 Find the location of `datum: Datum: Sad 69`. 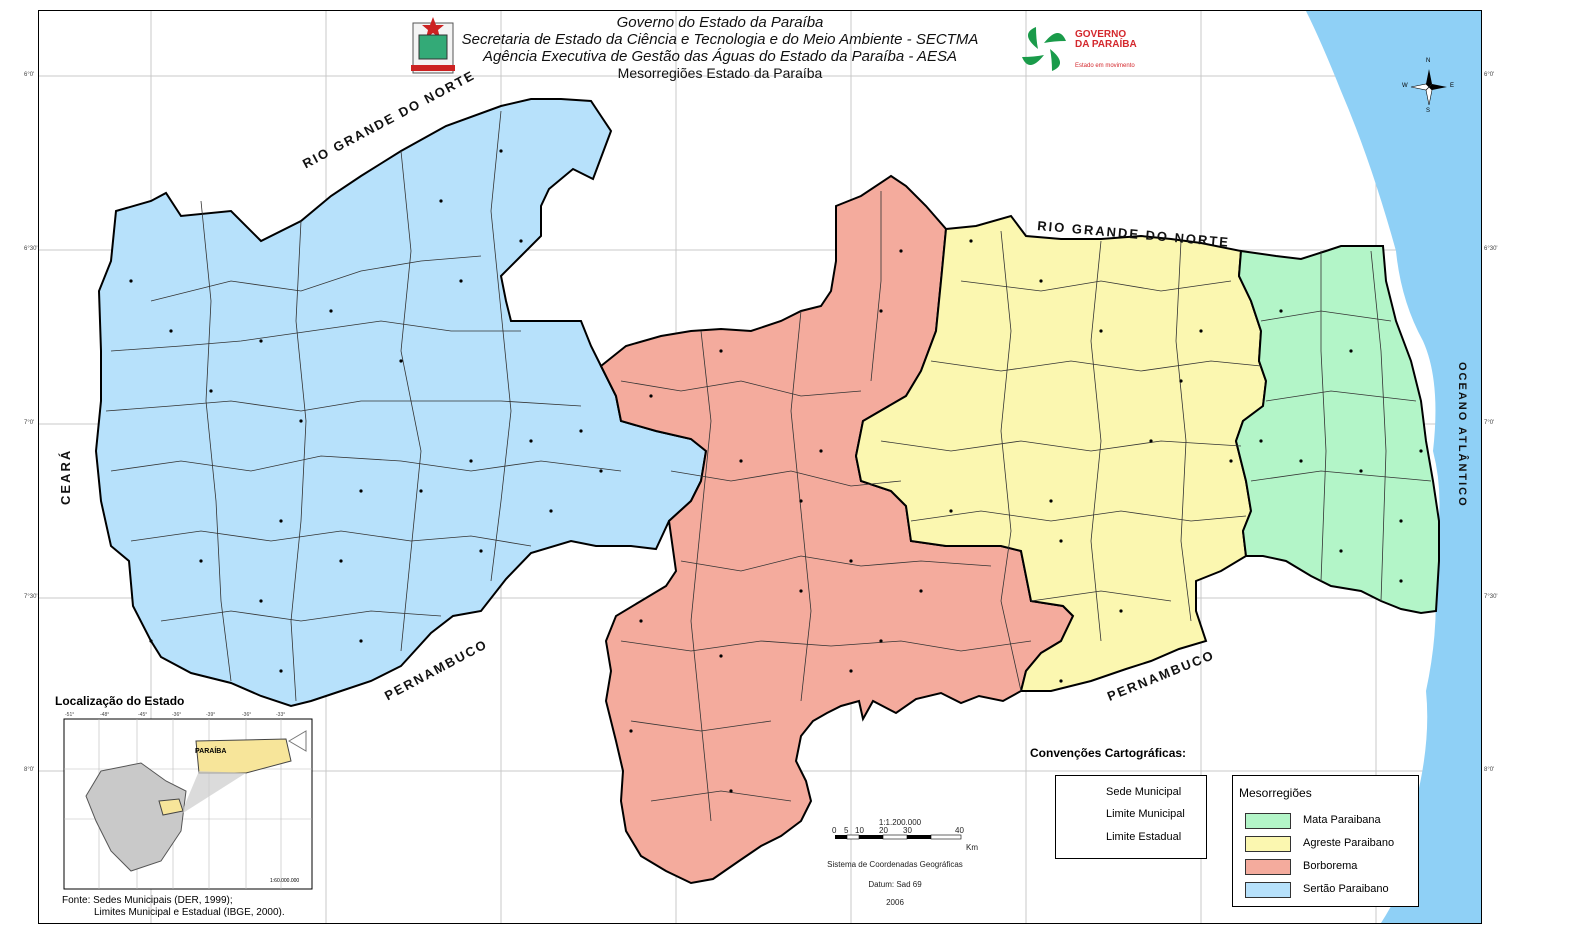

datum: Datum: Sad 69 is located at coordinates (895, 884).